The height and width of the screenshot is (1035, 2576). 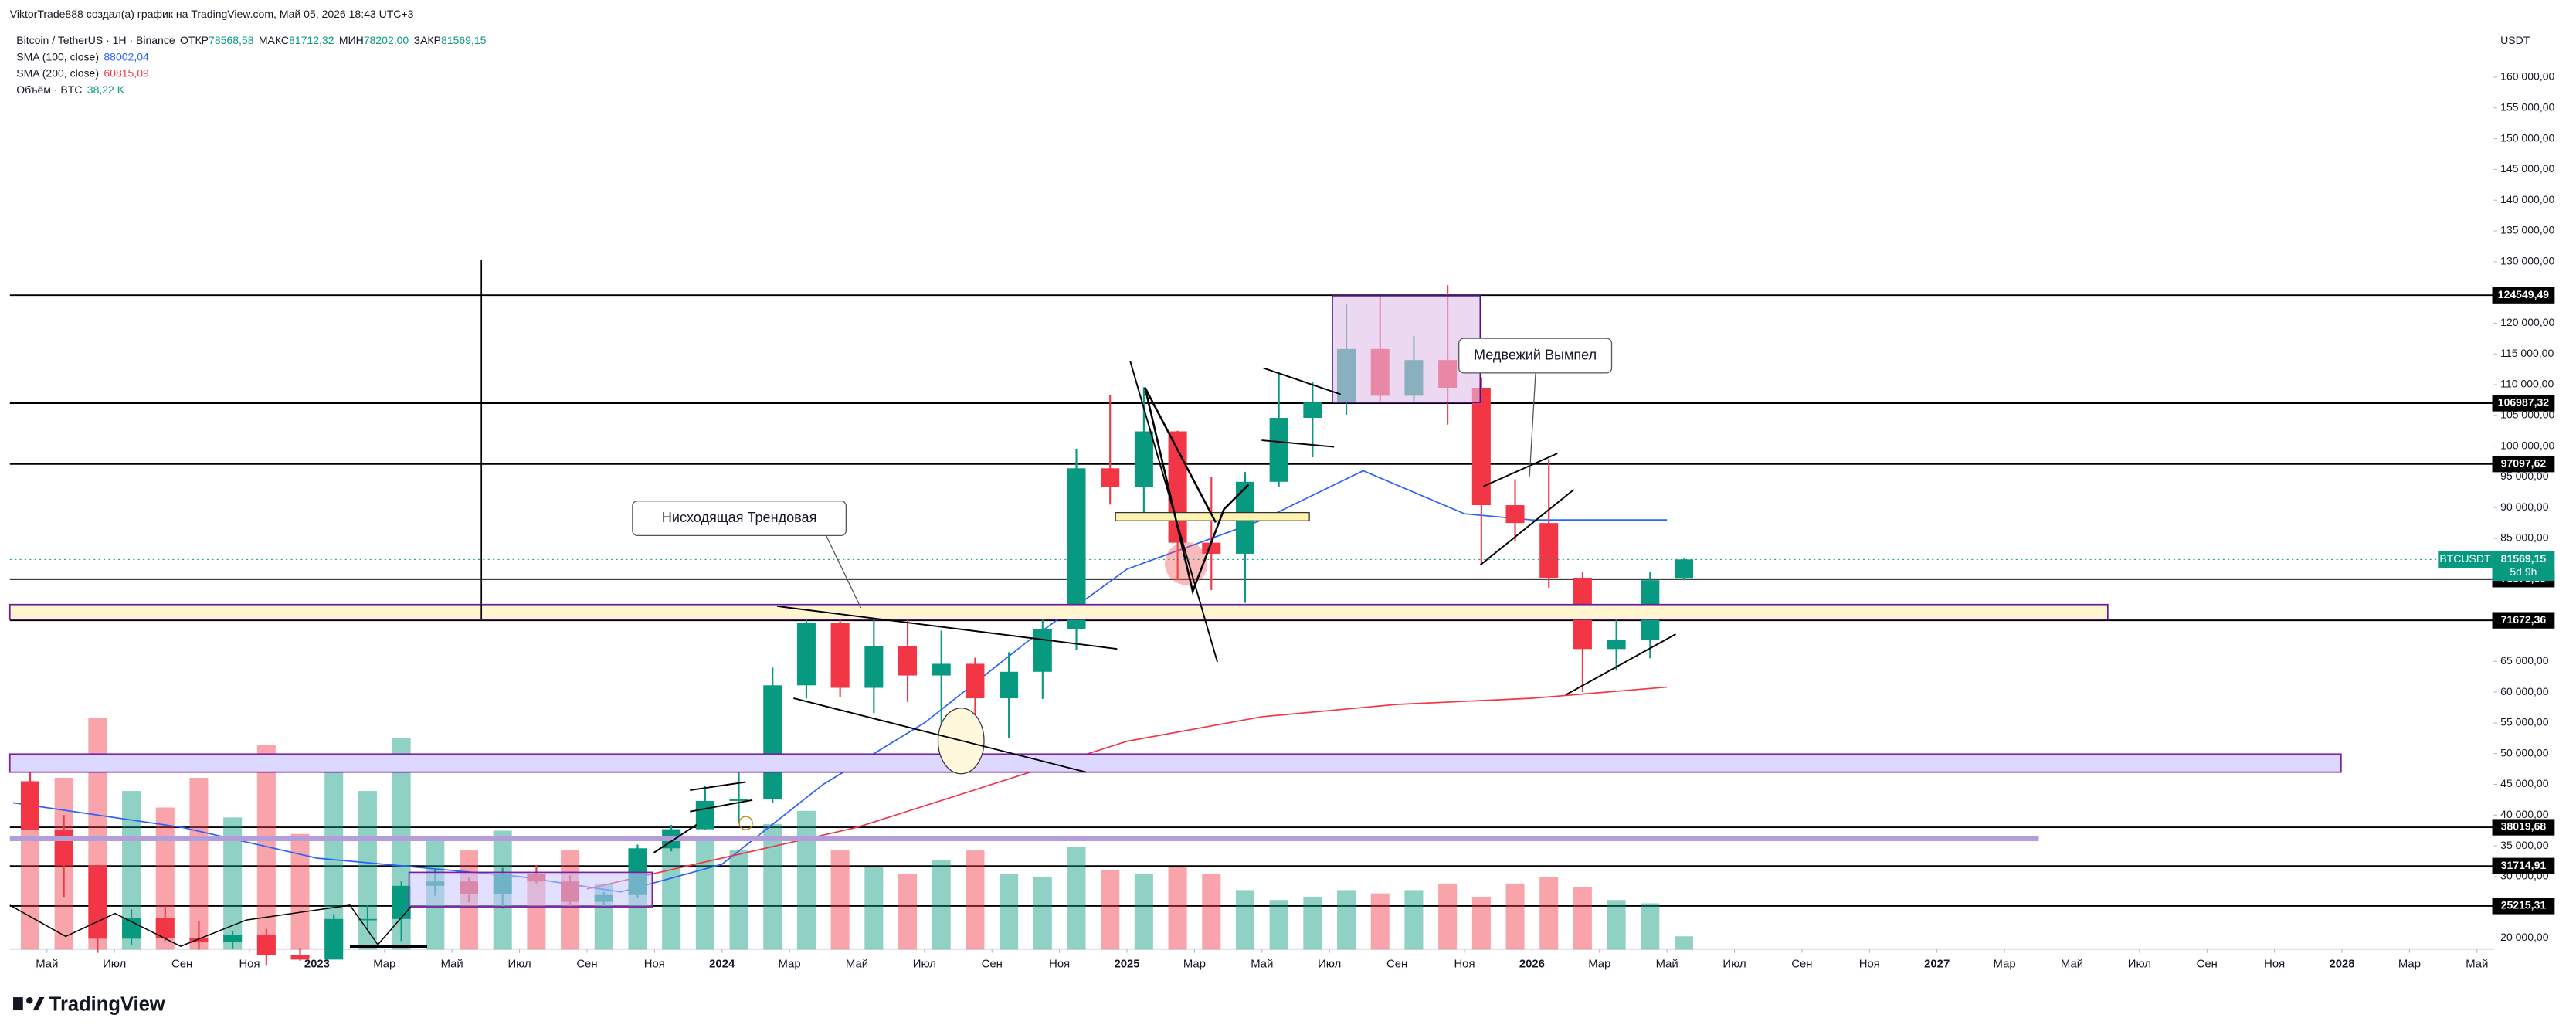 I want to click on last-symbol: BTCUSDT, so click(x=2465, y=558).